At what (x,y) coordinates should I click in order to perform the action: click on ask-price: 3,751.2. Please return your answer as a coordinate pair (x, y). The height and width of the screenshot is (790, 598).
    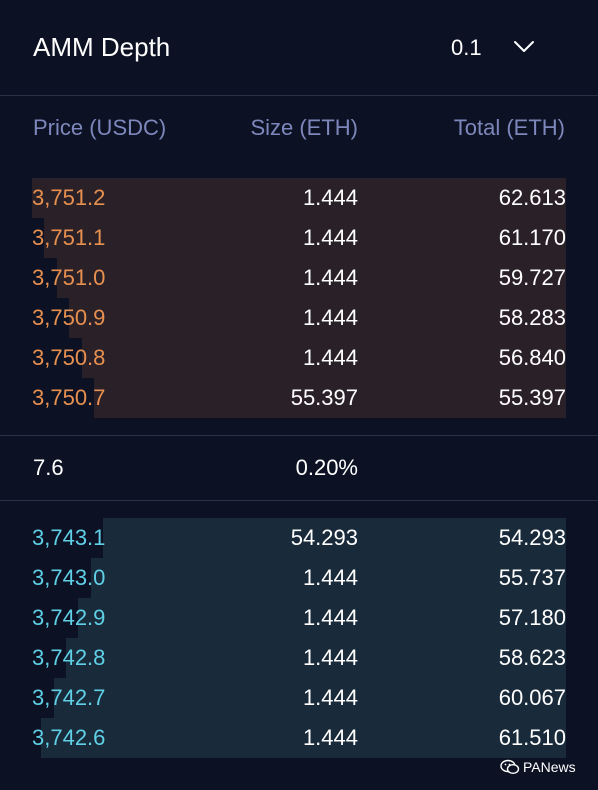
    Looking at the image, I should click on (69, 197).